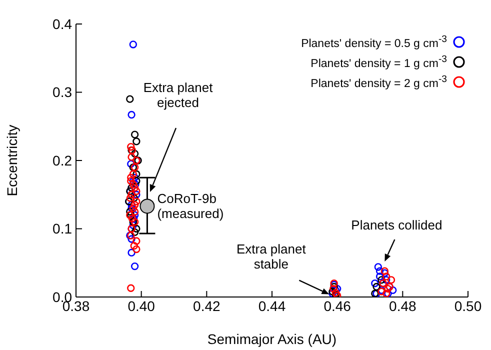 The width and height of the screenshot is (491, 350). I want to click on series-label: CoRoT-9b (measured), so click(190, 206).